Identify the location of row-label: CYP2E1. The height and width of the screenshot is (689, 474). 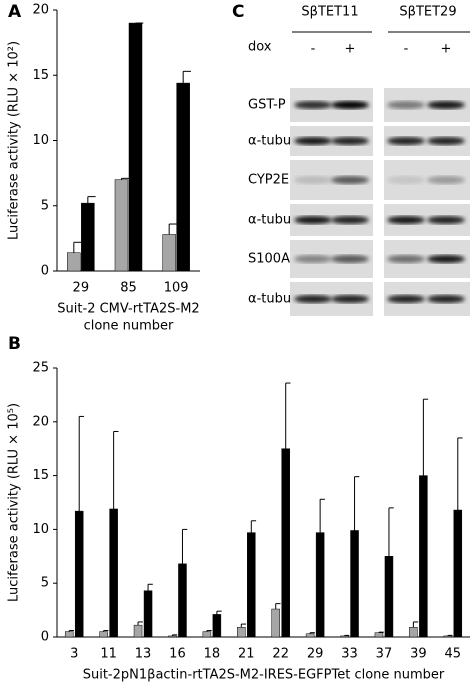
(272, 180).